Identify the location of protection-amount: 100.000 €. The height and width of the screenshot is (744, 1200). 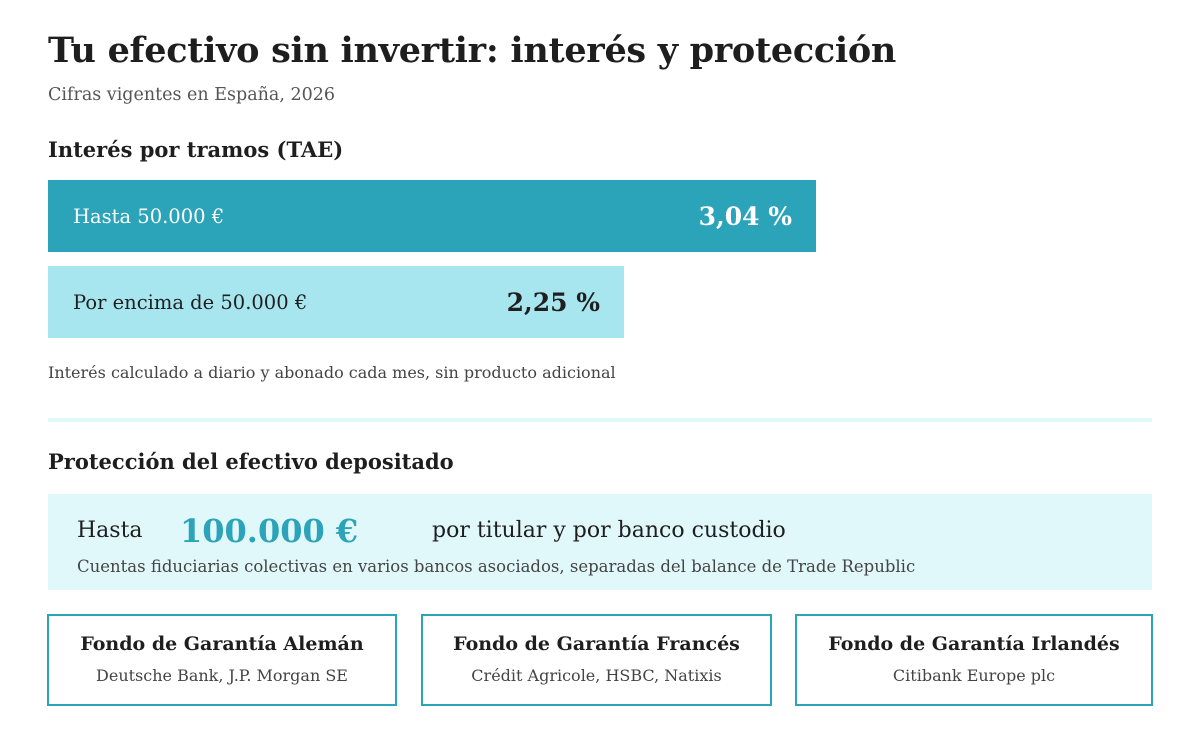
(269, 531).